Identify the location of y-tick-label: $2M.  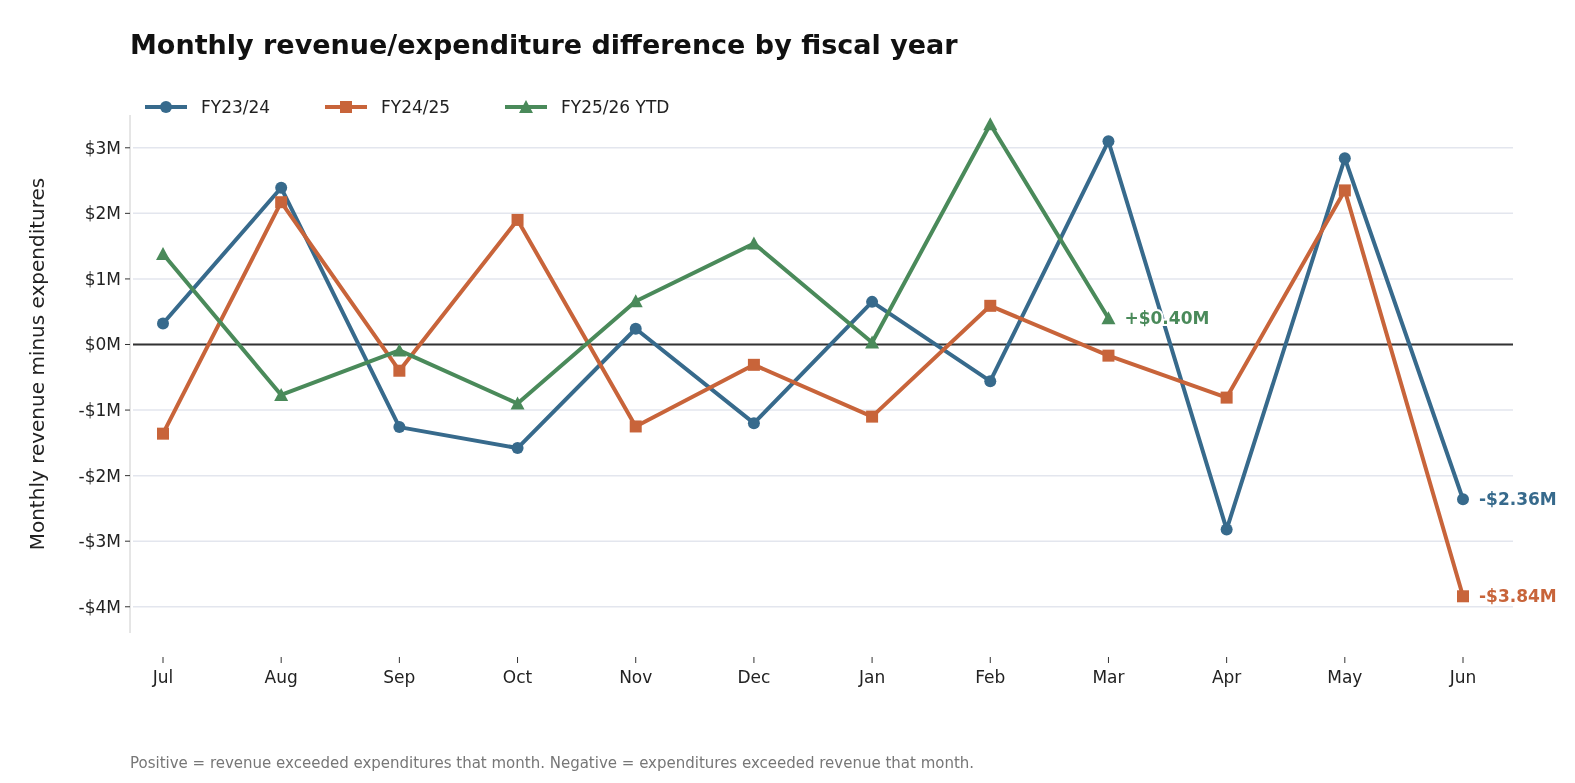
(102, 213).